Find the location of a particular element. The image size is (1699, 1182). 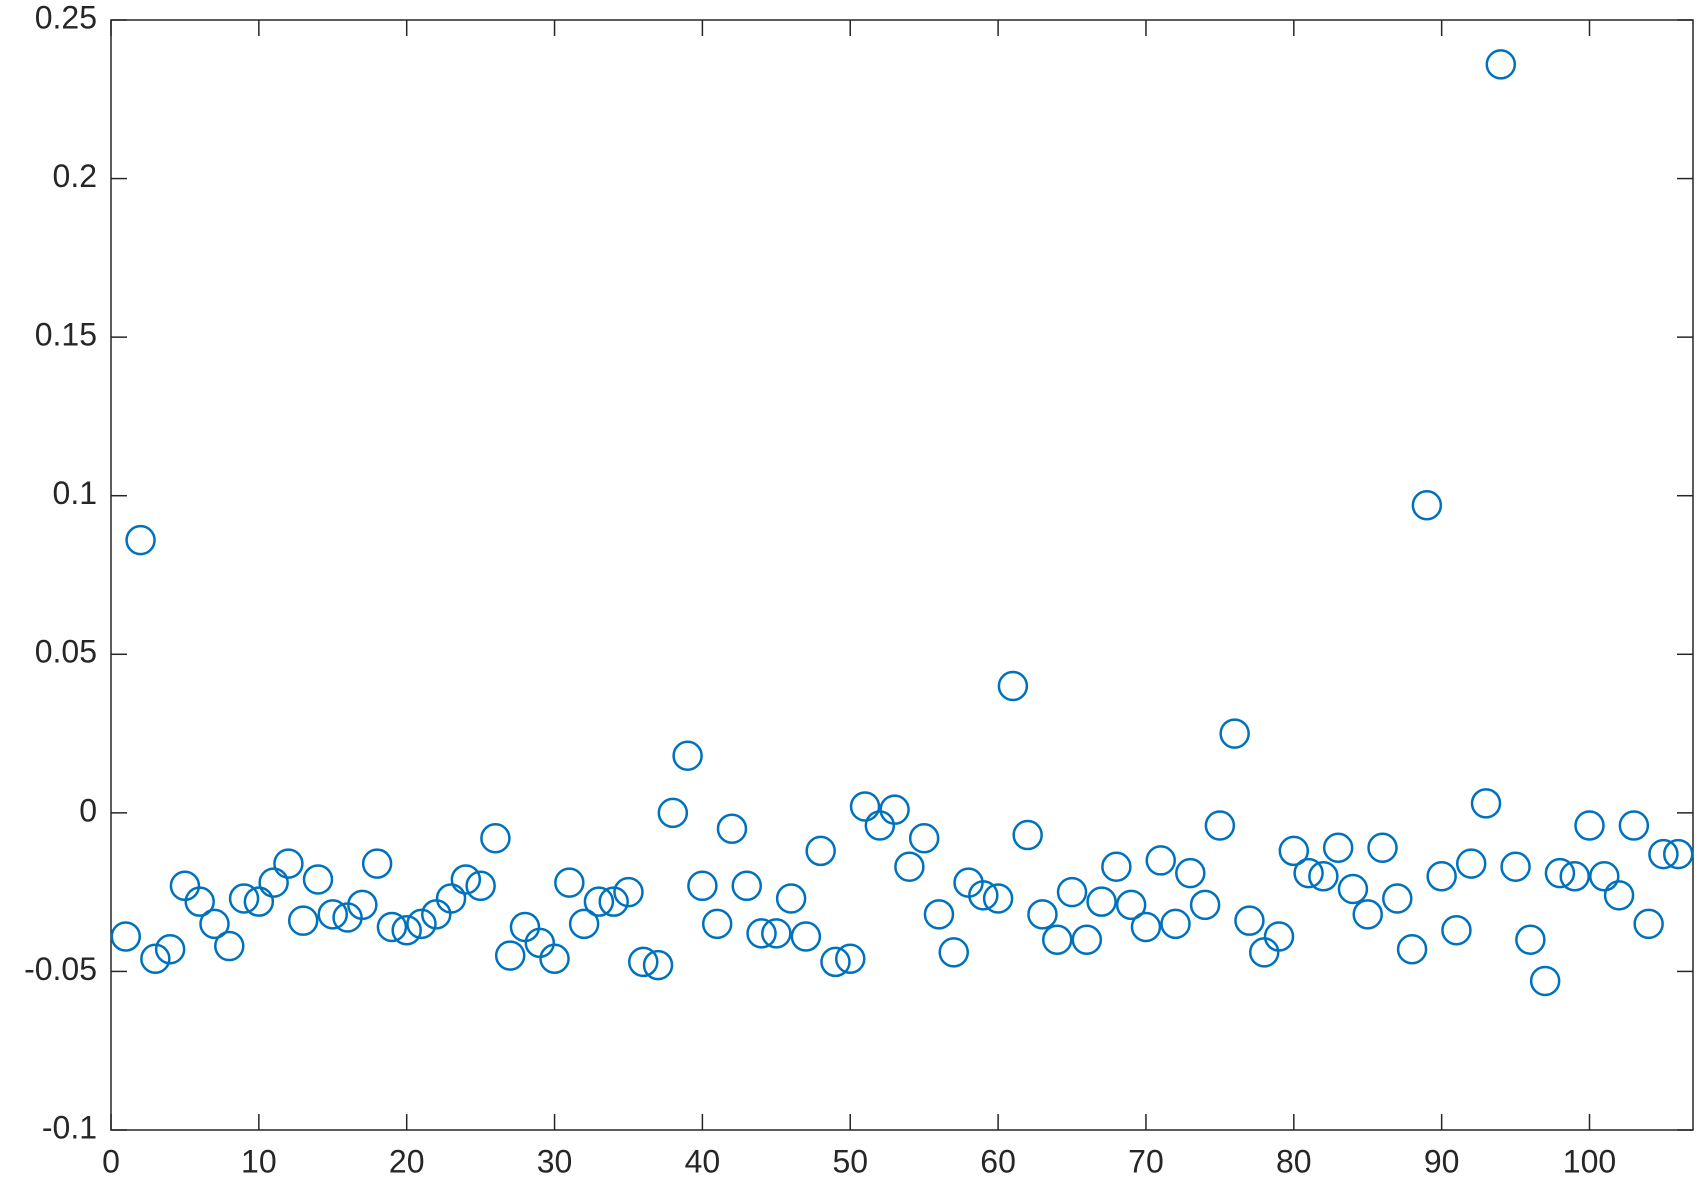

x-tick-label: 40 is located at coordinates (703, 1161).